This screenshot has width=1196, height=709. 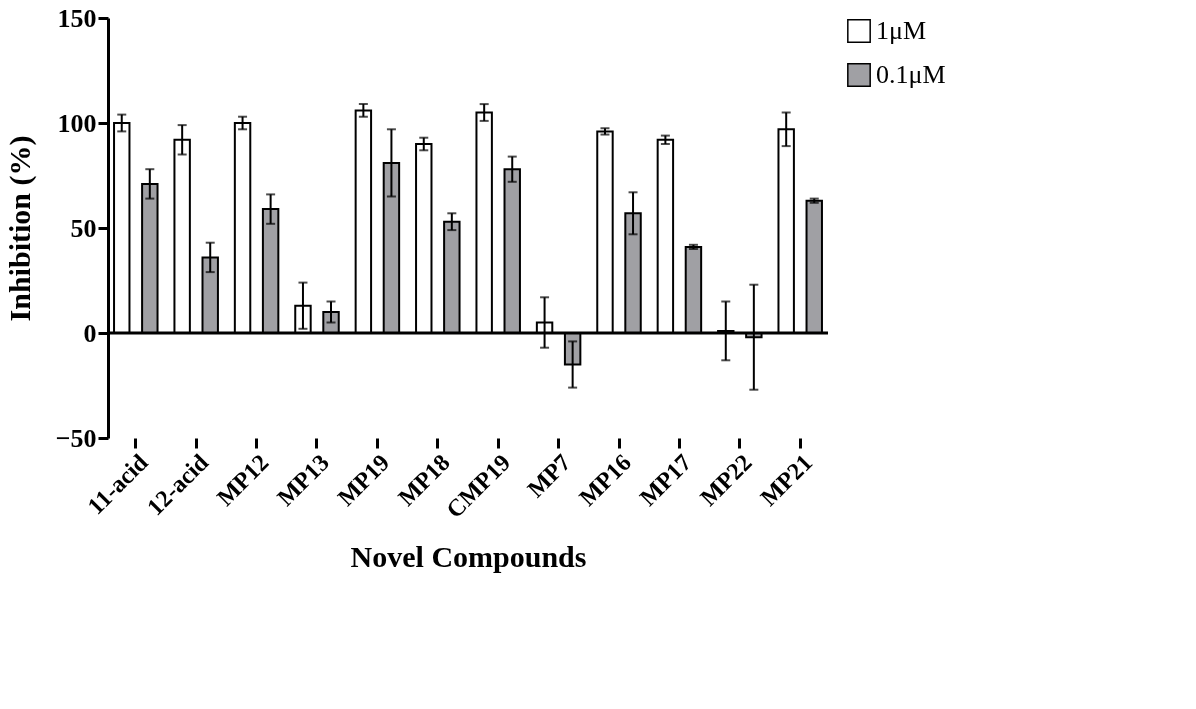 What do you see at coordinates (19, 228) in the screenshot?
I see `y-axis-title: Inhibition (%)` at bounding box center [19, 228].